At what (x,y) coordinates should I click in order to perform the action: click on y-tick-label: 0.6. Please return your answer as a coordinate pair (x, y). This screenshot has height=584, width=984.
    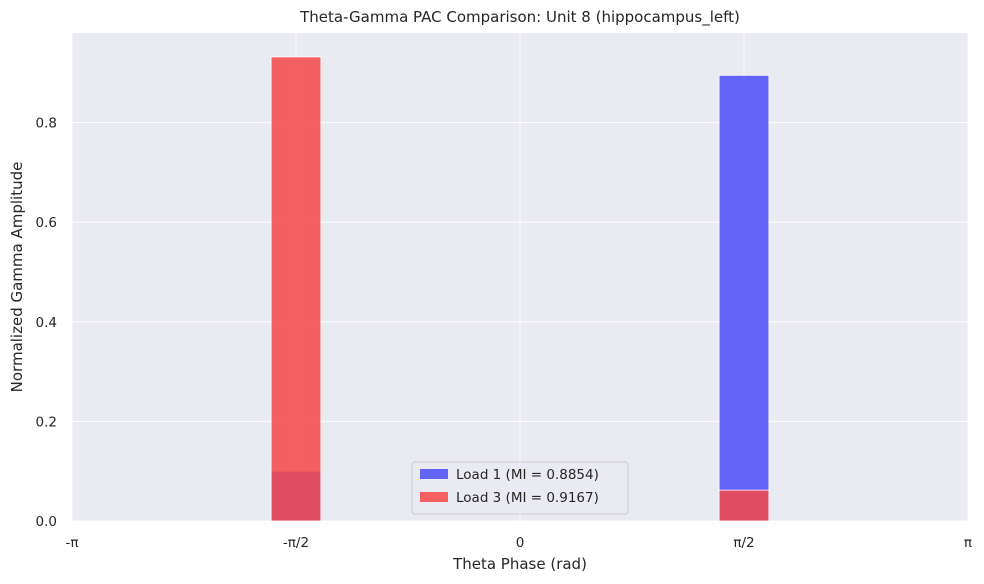
    Looking at the image, I should click on (46, 223).